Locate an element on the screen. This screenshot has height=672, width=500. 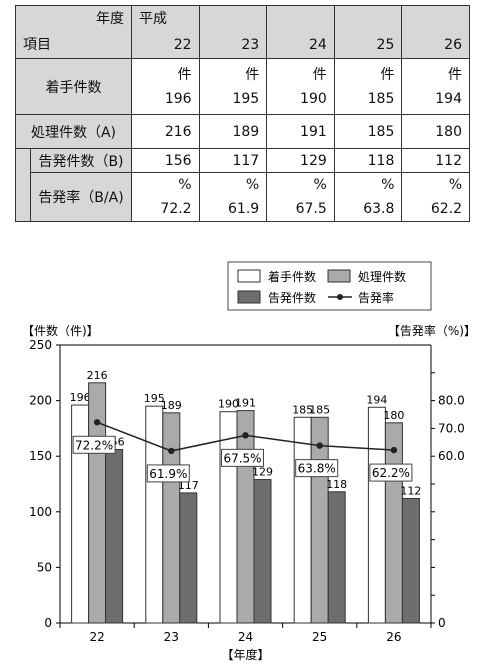
data-label-kokuhatsu: 129 is located at coordinates (262, 472).